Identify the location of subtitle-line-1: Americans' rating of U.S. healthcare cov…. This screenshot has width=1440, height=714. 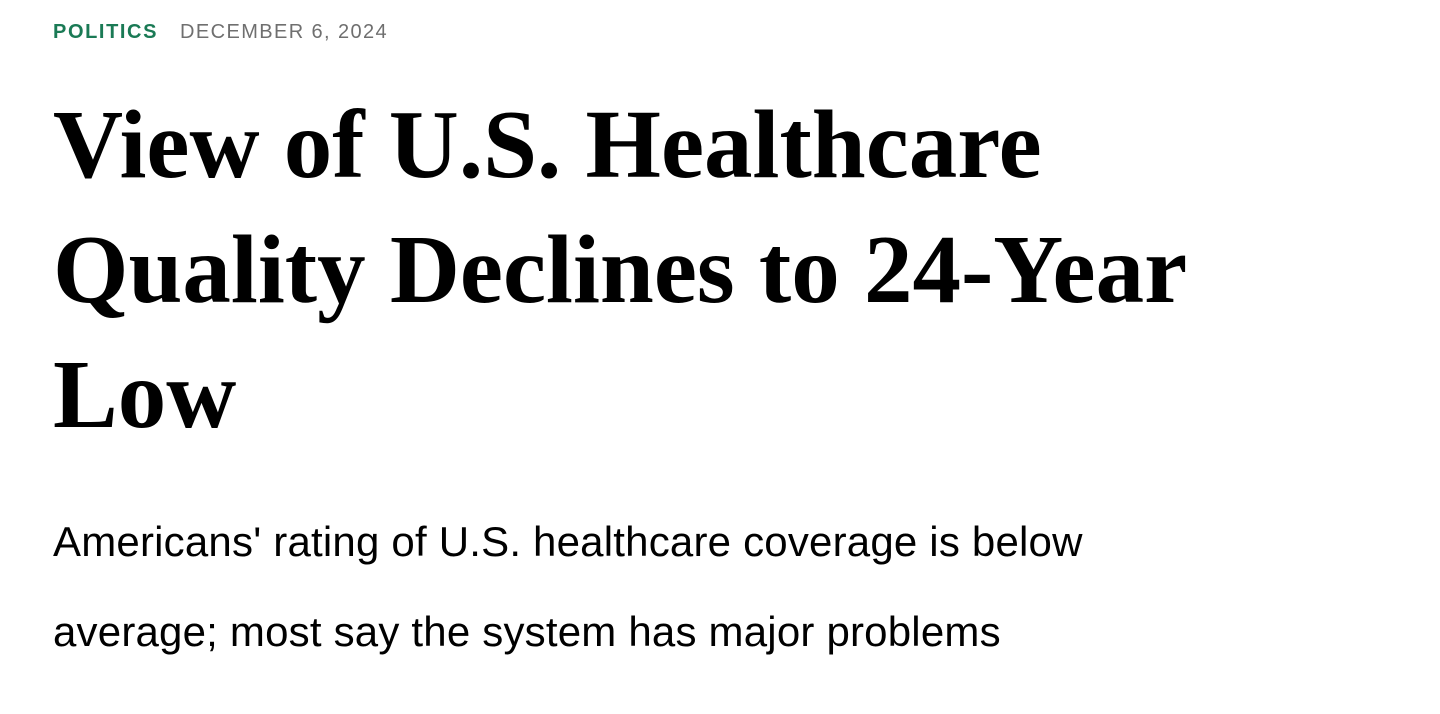
(568, 541).